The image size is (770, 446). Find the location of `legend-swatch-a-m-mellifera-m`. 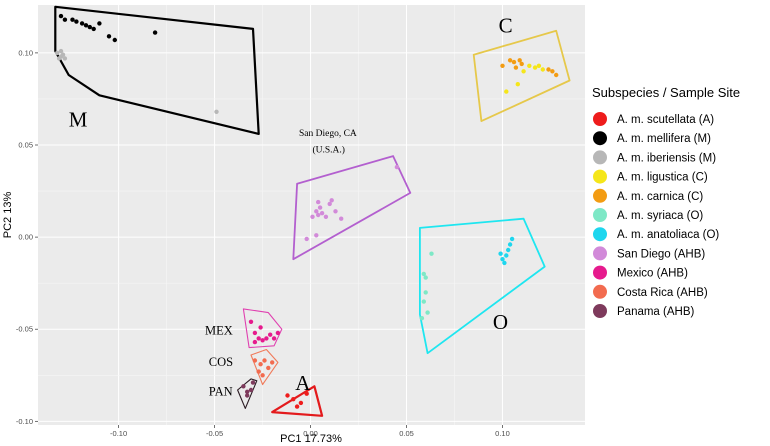

legend-swatch-a-m-mellifera-m is located at coordinates (600, 138).